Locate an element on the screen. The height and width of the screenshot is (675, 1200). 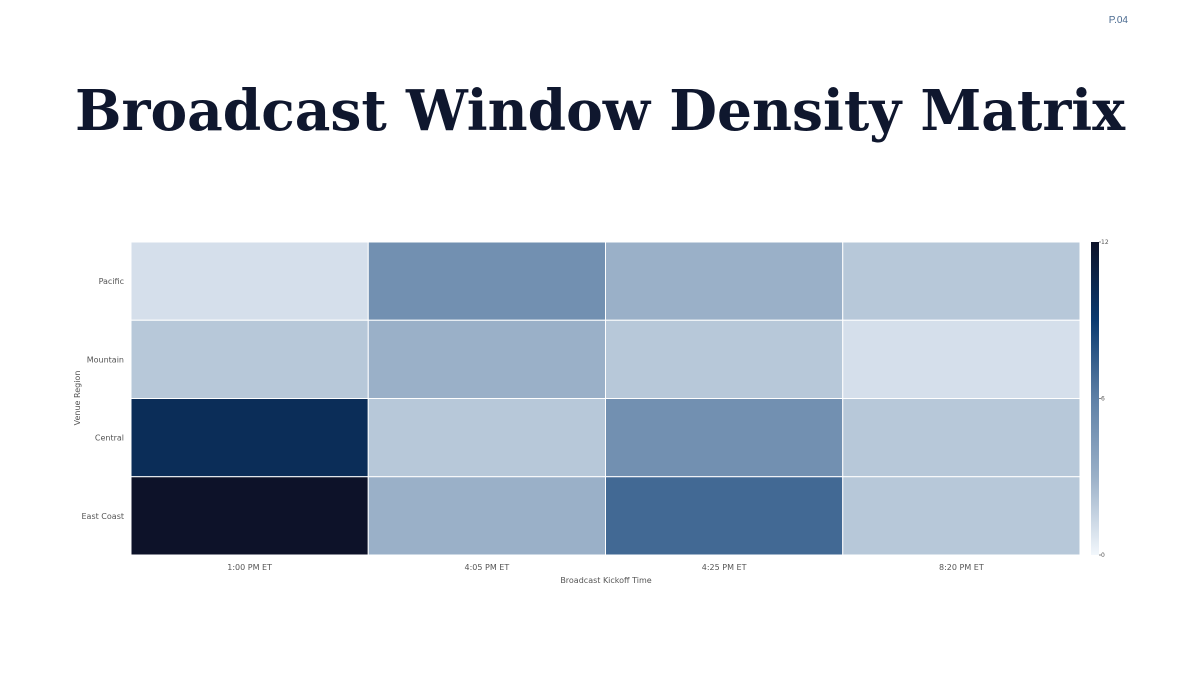
y-axis-title: Venue Region is located at coordinates (77, 398).